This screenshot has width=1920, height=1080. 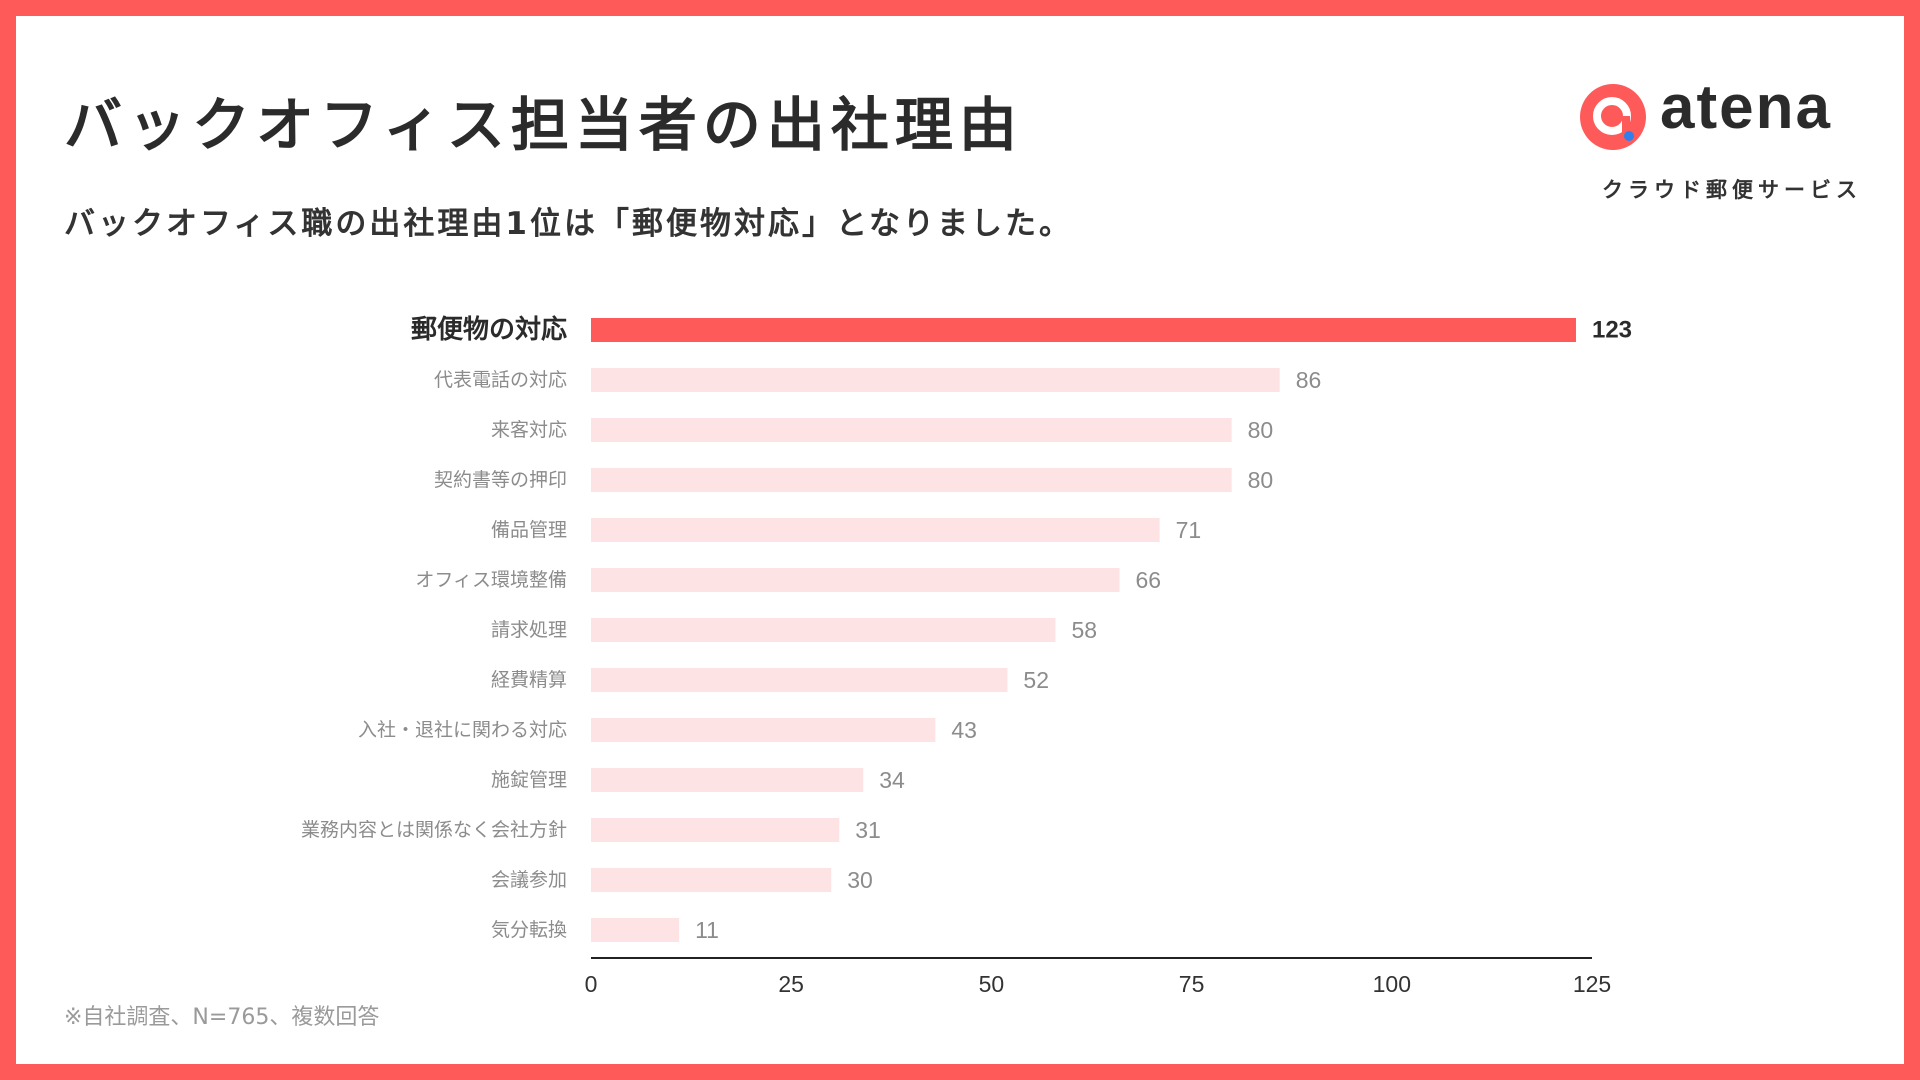 I want to click on value-label-10: 34, so click(x=892, y=780).